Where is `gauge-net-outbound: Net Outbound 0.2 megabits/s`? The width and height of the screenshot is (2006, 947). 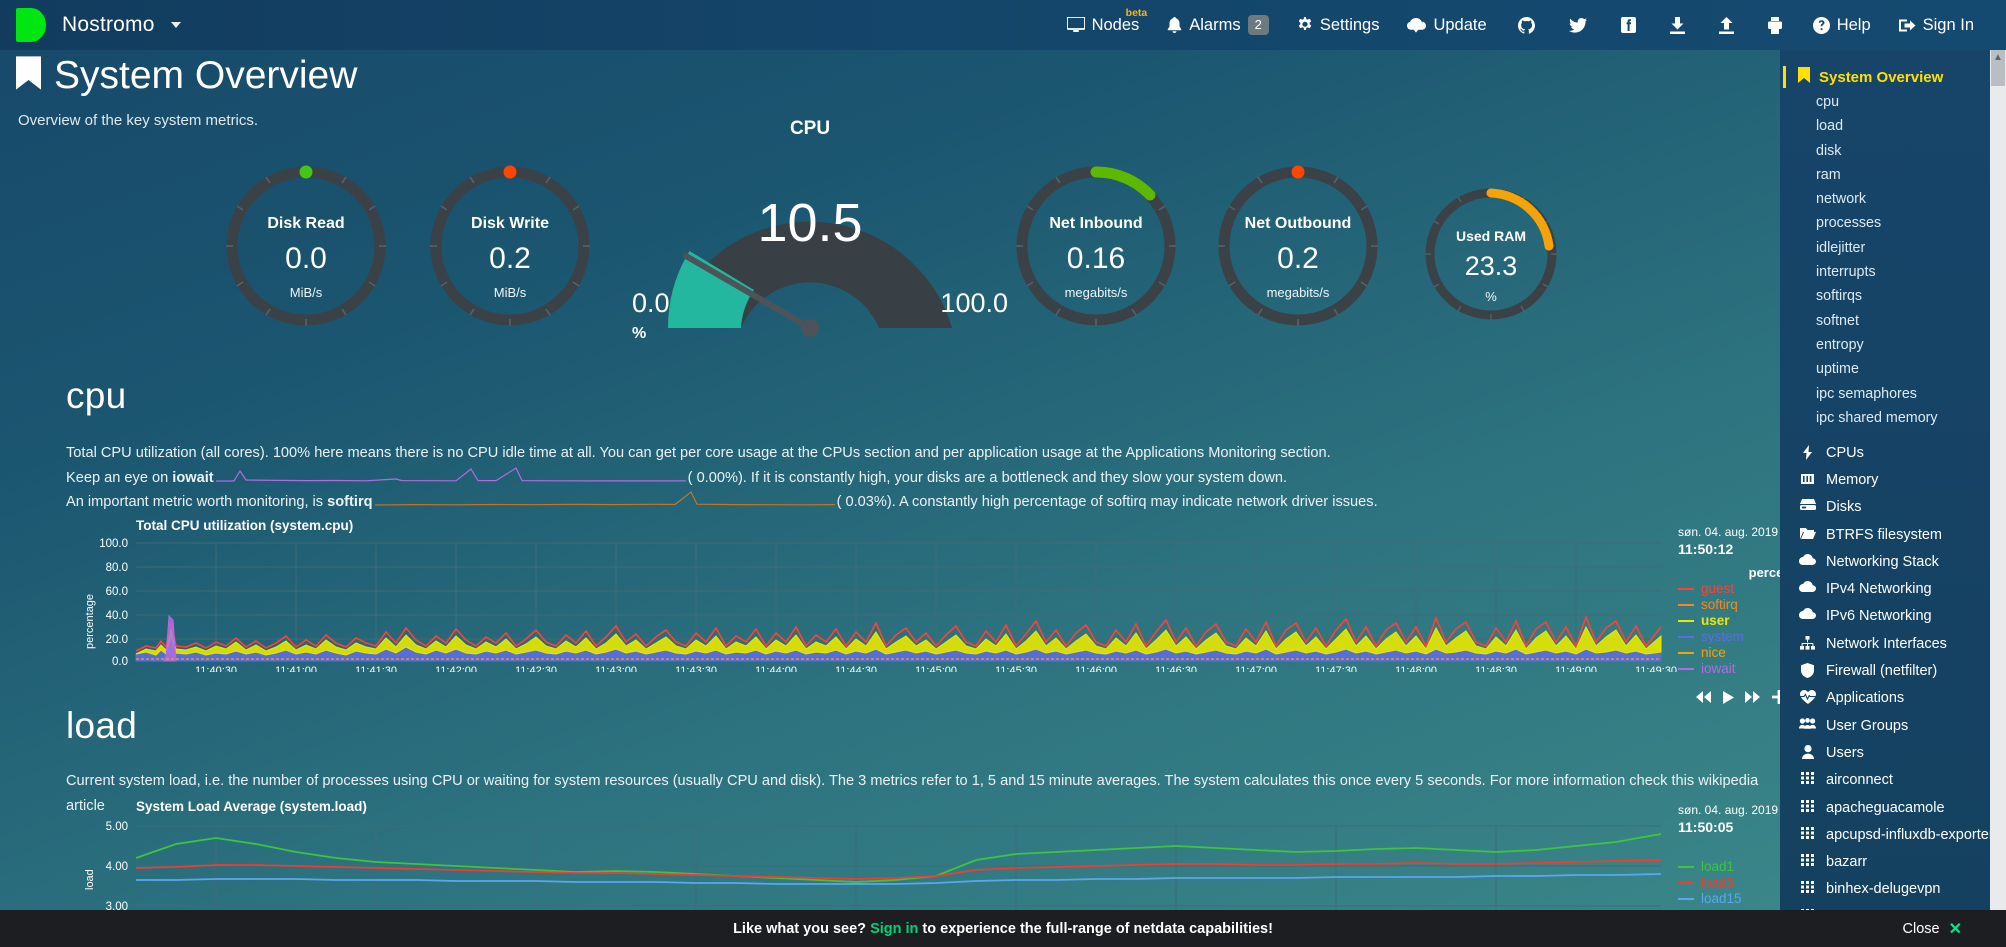
gauge-net-outbound: Net Outbound 0.2 megabits/s is located at coordinates (1298, 246).